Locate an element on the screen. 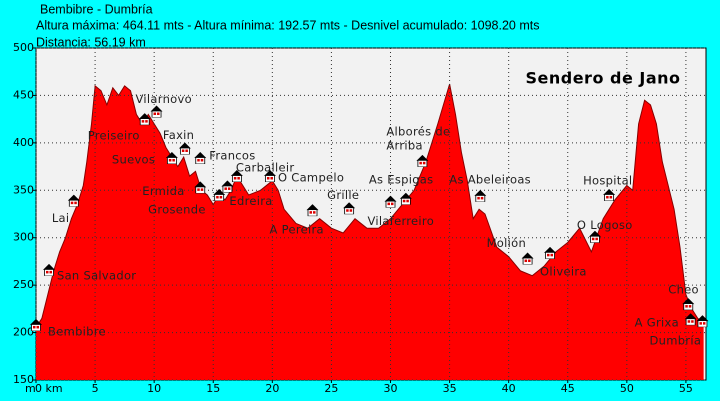  waypoint-label: O Logoso is located at coordinates (605, 225).